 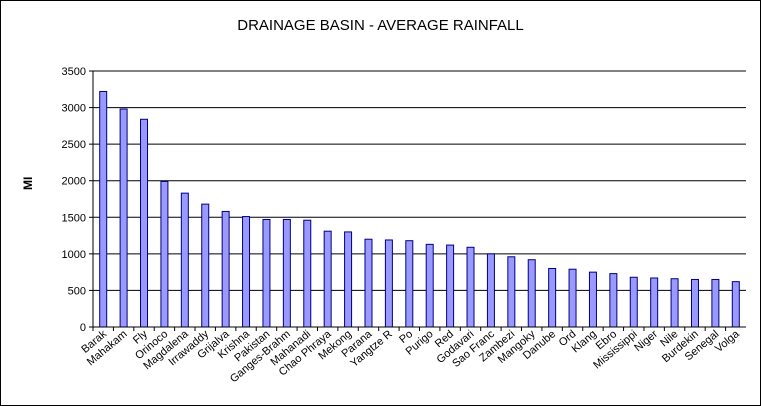 What do you see at coordinates (77, 291) in the screenshot?
I see `y-tick-label: 500` at bounding box center [77, 291].